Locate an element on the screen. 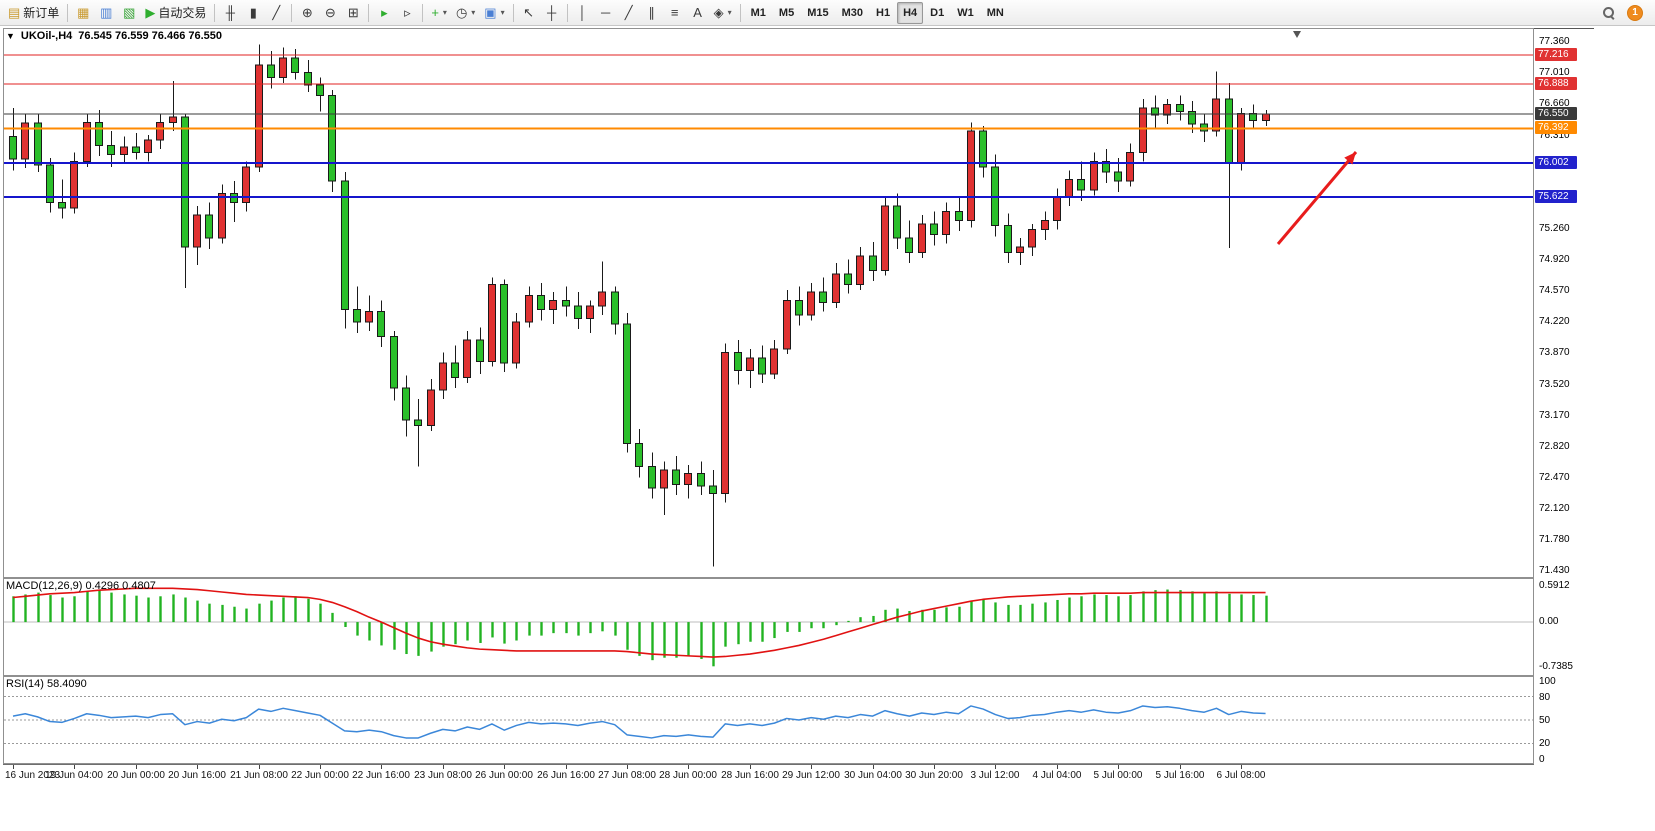 The image size is (1655, 831). timeframe-w1-button: W1 is located at coordinates (965, 12).